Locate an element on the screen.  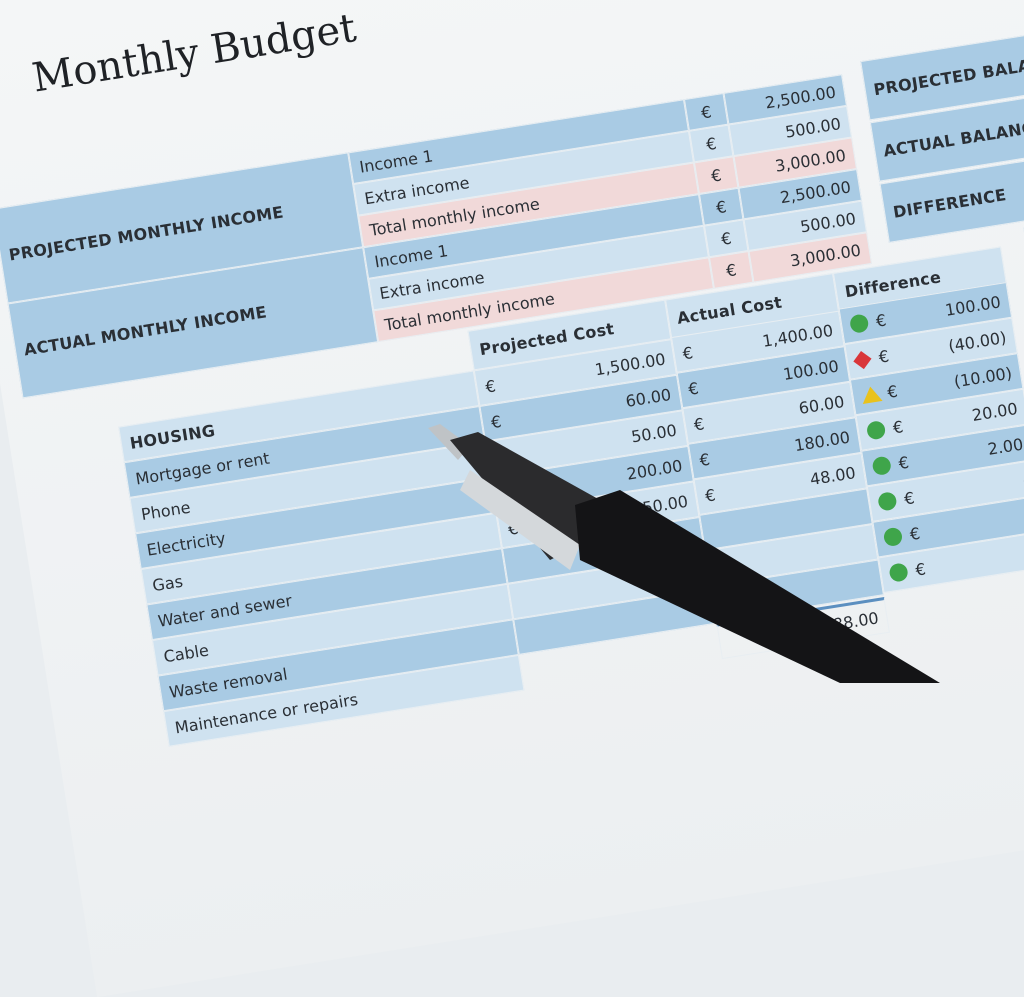
pen-body is located at coordinates (757, 586).